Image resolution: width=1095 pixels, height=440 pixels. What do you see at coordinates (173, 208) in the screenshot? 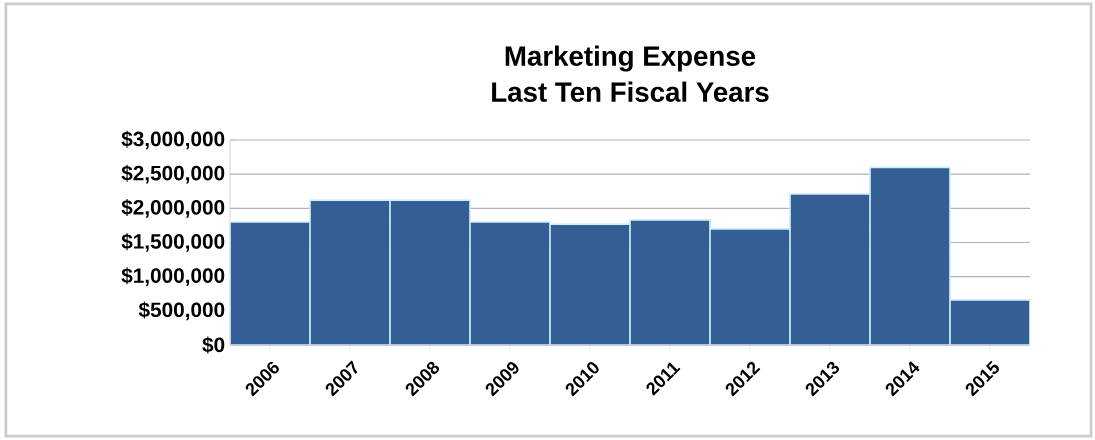
I see `y-tick-label: $2,000,000` at bounding box center [173, 208].